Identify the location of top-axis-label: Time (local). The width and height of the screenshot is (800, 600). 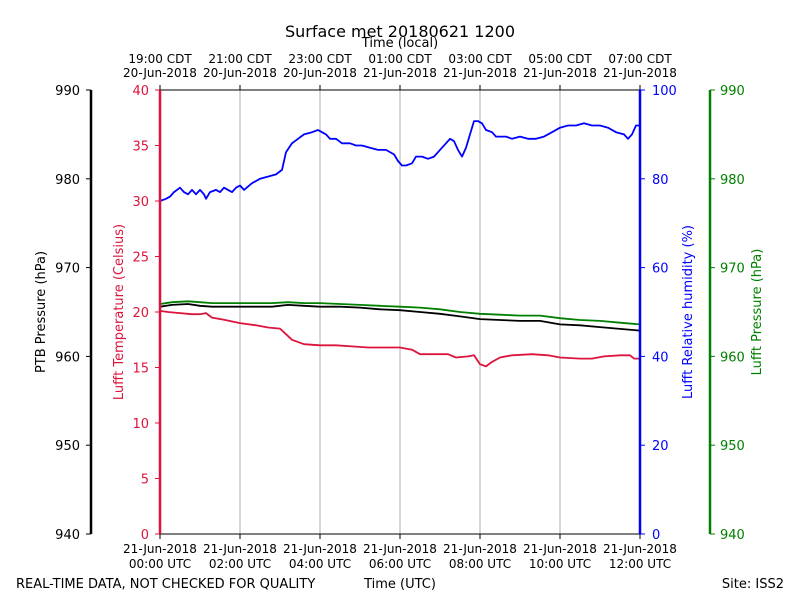
(399, 43).